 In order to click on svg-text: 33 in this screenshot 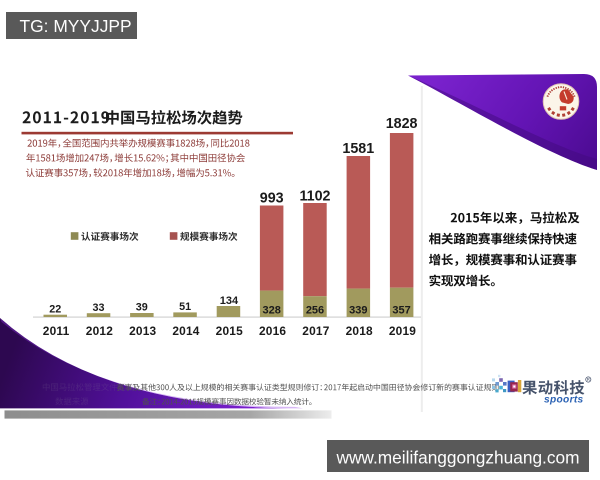, I will do `click(98, 308)`.